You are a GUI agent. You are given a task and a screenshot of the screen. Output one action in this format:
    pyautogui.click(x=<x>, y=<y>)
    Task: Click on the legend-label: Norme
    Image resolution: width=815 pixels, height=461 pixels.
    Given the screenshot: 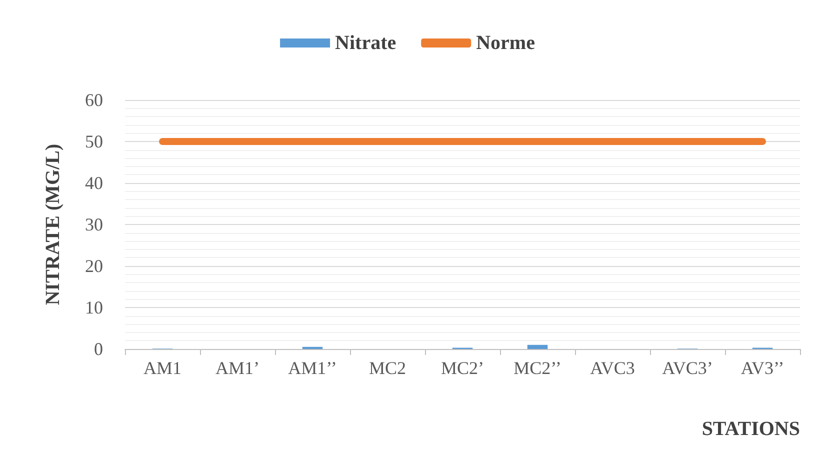 What is the action you would take?
    pyautogui.click(x=506, y=43)
    